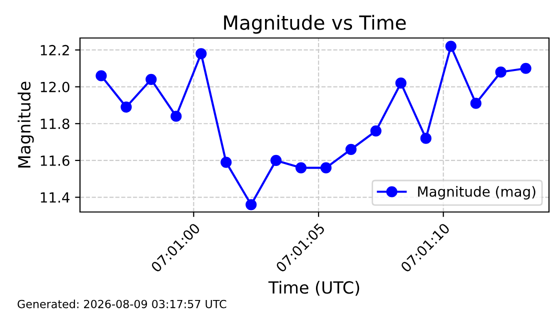 This screenshot has height=314, width=560. I want to click on text: Generated: 2026-08-09 03:17:57 UTC, so click(122, 304).